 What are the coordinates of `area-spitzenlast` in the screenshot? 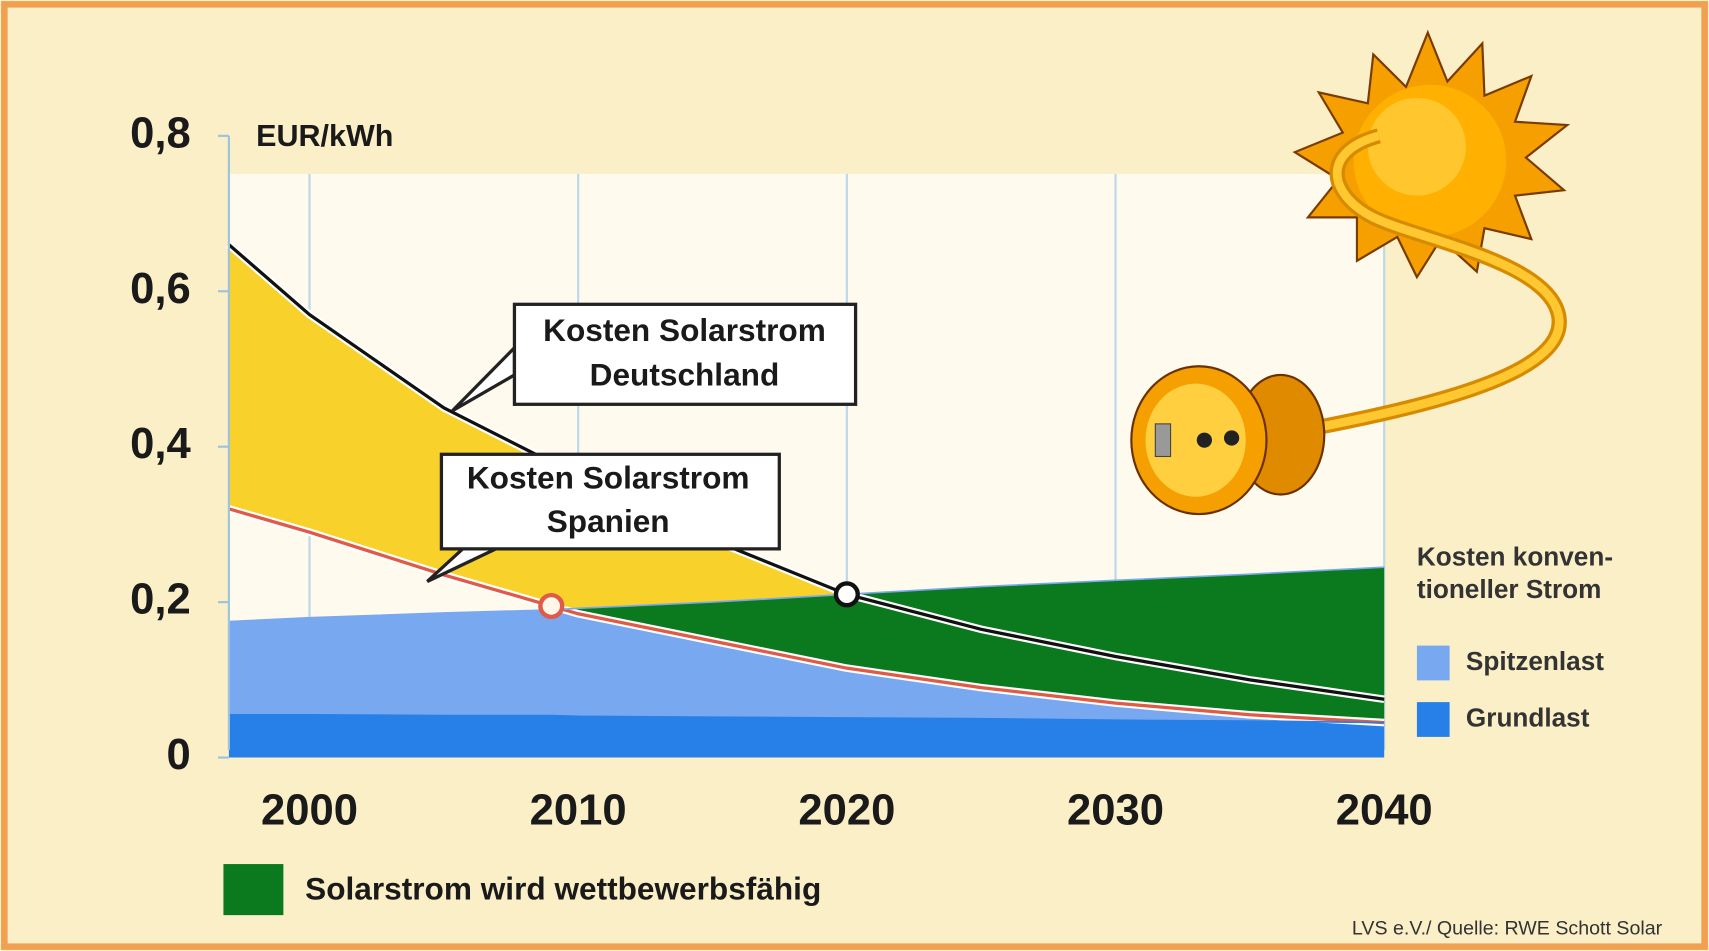 It's located at (806, 666).